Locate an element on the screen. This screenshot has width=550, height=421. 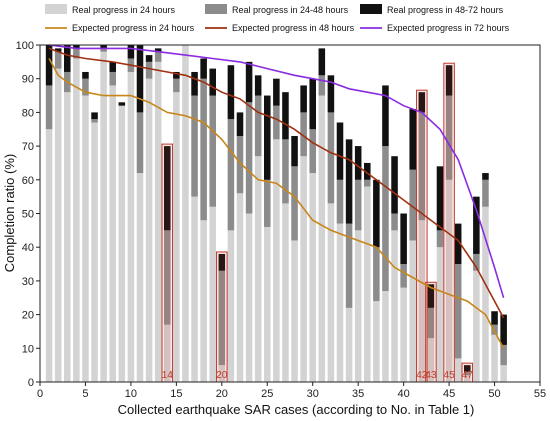
legend-label-3: Real progress in 48-72 hours is located at coordinates (445, 10).